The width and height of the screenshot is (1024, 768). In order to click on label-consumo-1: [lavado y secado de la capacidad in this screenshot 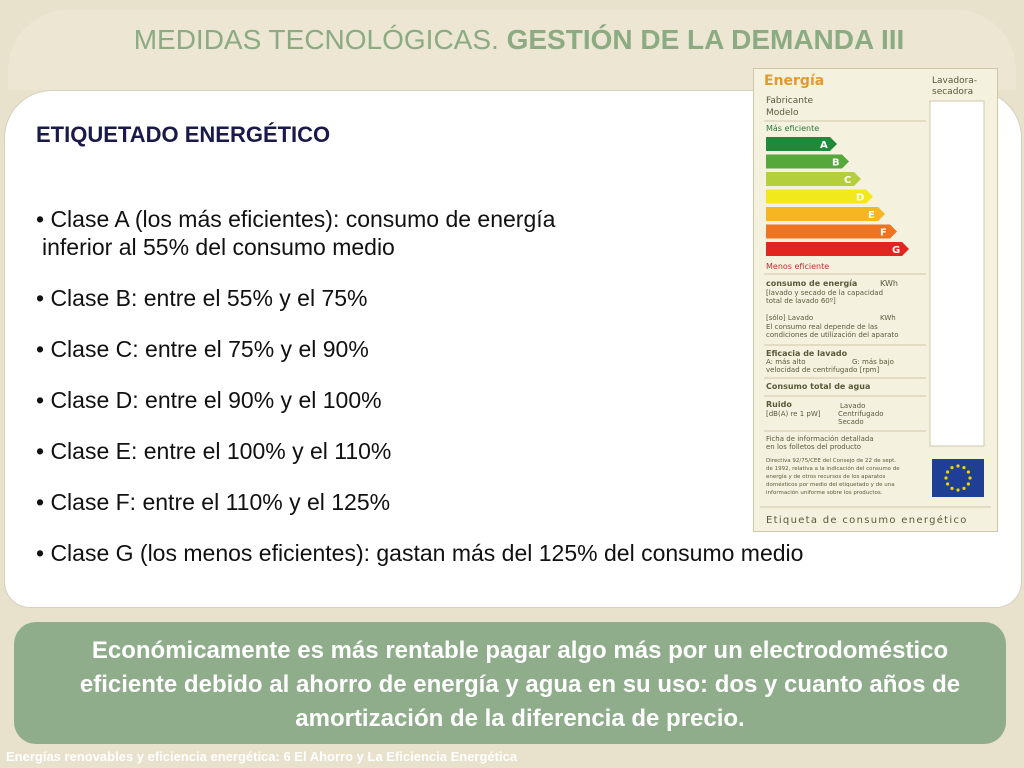, I will do `click(824, 293)`.